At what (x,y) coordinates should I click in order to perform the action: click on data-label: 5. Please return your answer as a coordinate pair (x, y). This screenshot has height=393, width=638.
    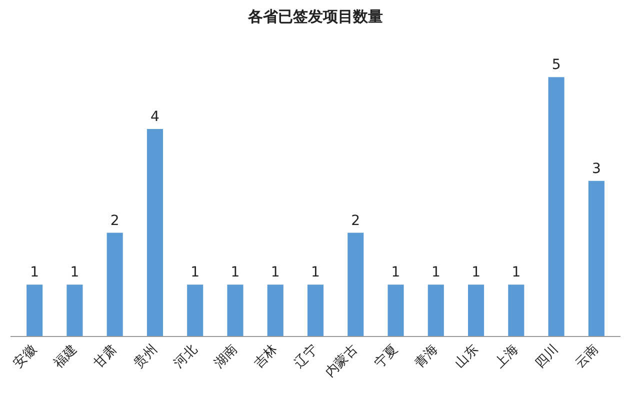
    Looking at the image, I should click on (556, 65).